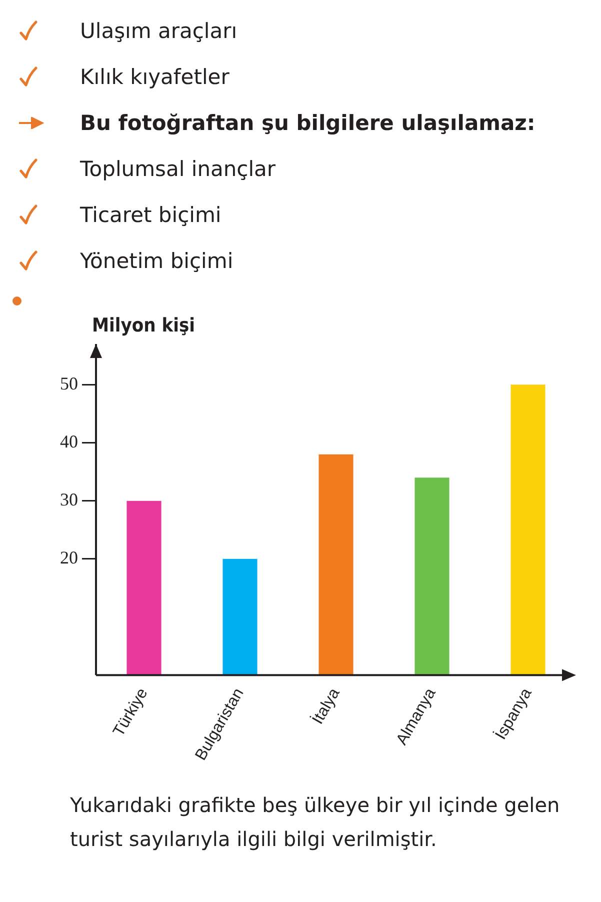  What do you see at coordinates (159, 31) in the screenshot?
I see `text: Ulaşım araçları` at bounding box center [159, 31].